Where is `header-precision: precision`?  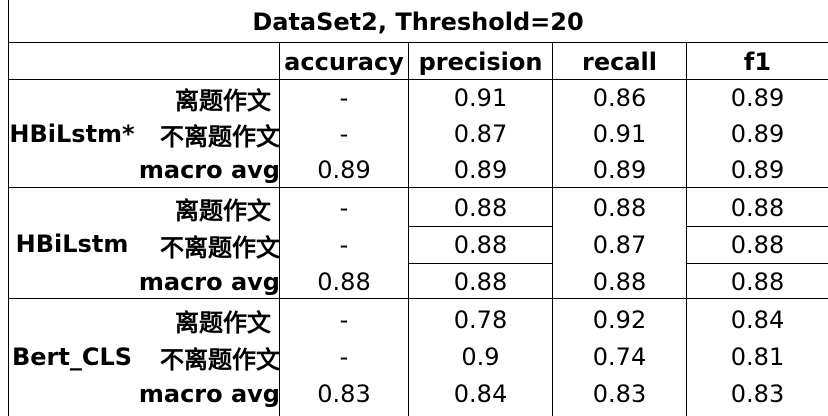 header-precision: precision is located at coordinates (480, 62).